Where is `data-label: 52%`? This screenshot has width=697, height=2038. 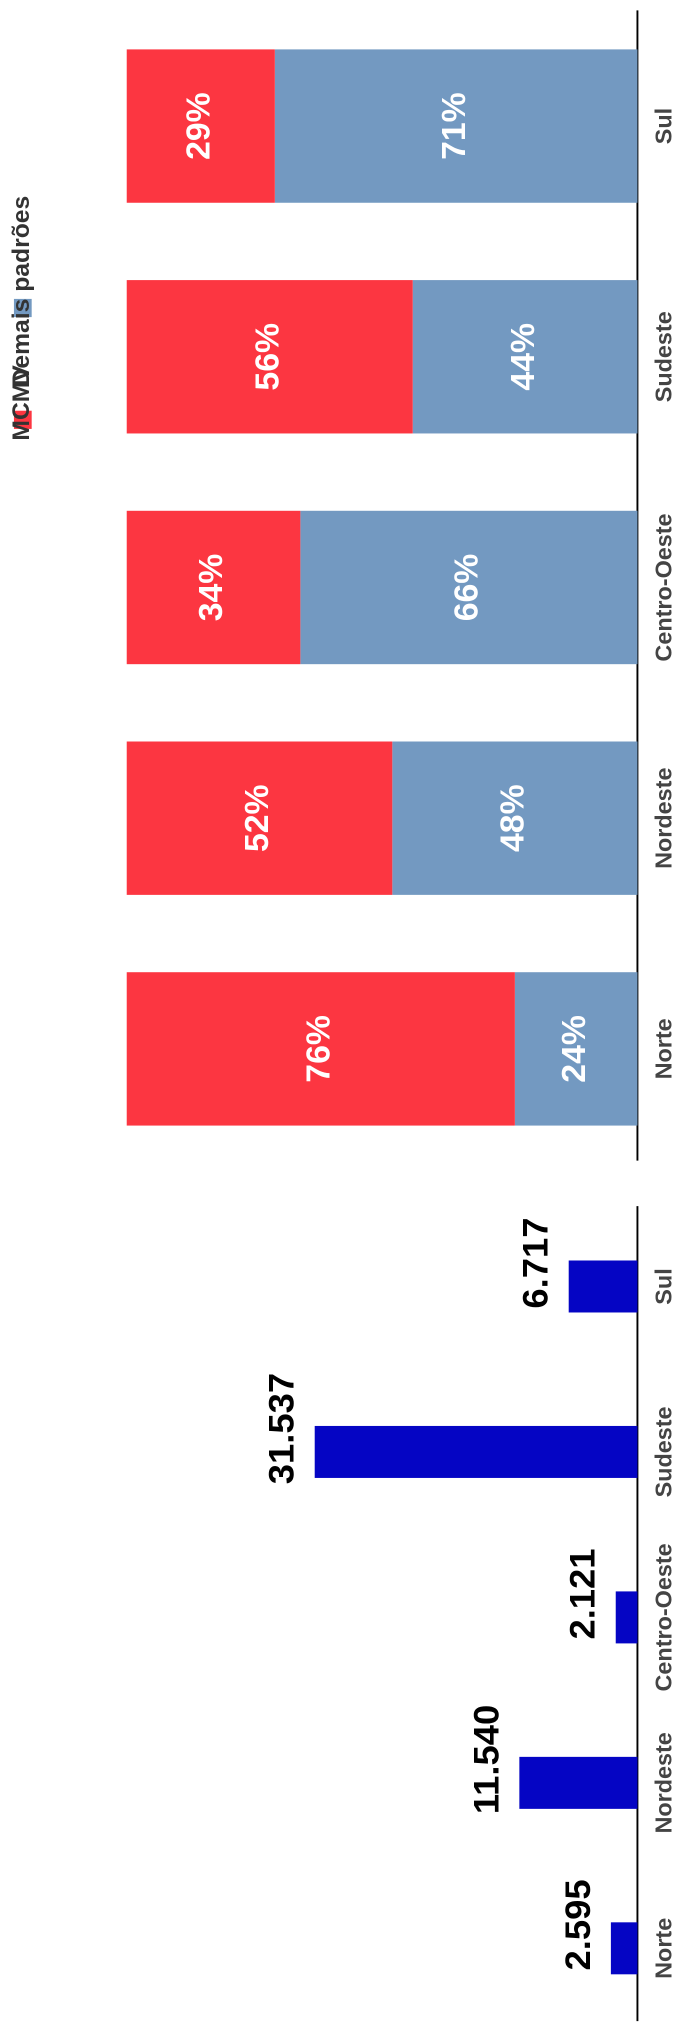 data-label: 52% is located at coordinates (258, 818).